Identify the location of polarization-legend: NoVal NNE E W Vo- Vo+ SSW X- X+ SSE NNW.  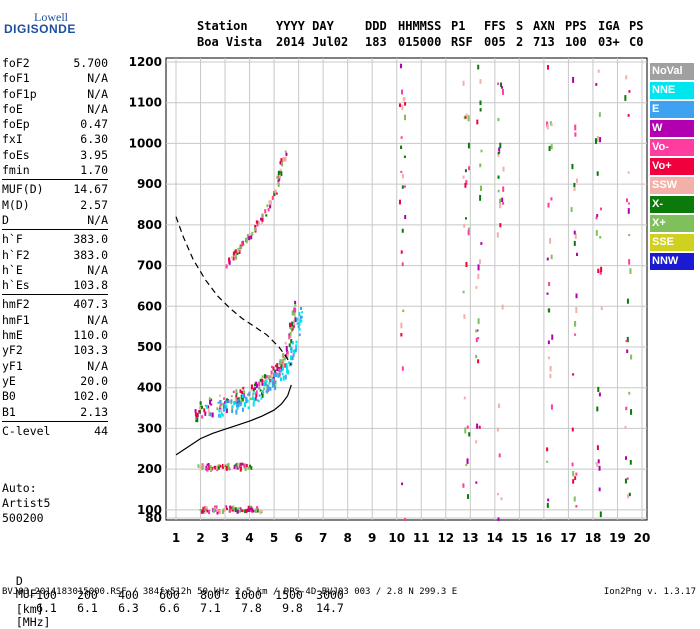
(672, 167).